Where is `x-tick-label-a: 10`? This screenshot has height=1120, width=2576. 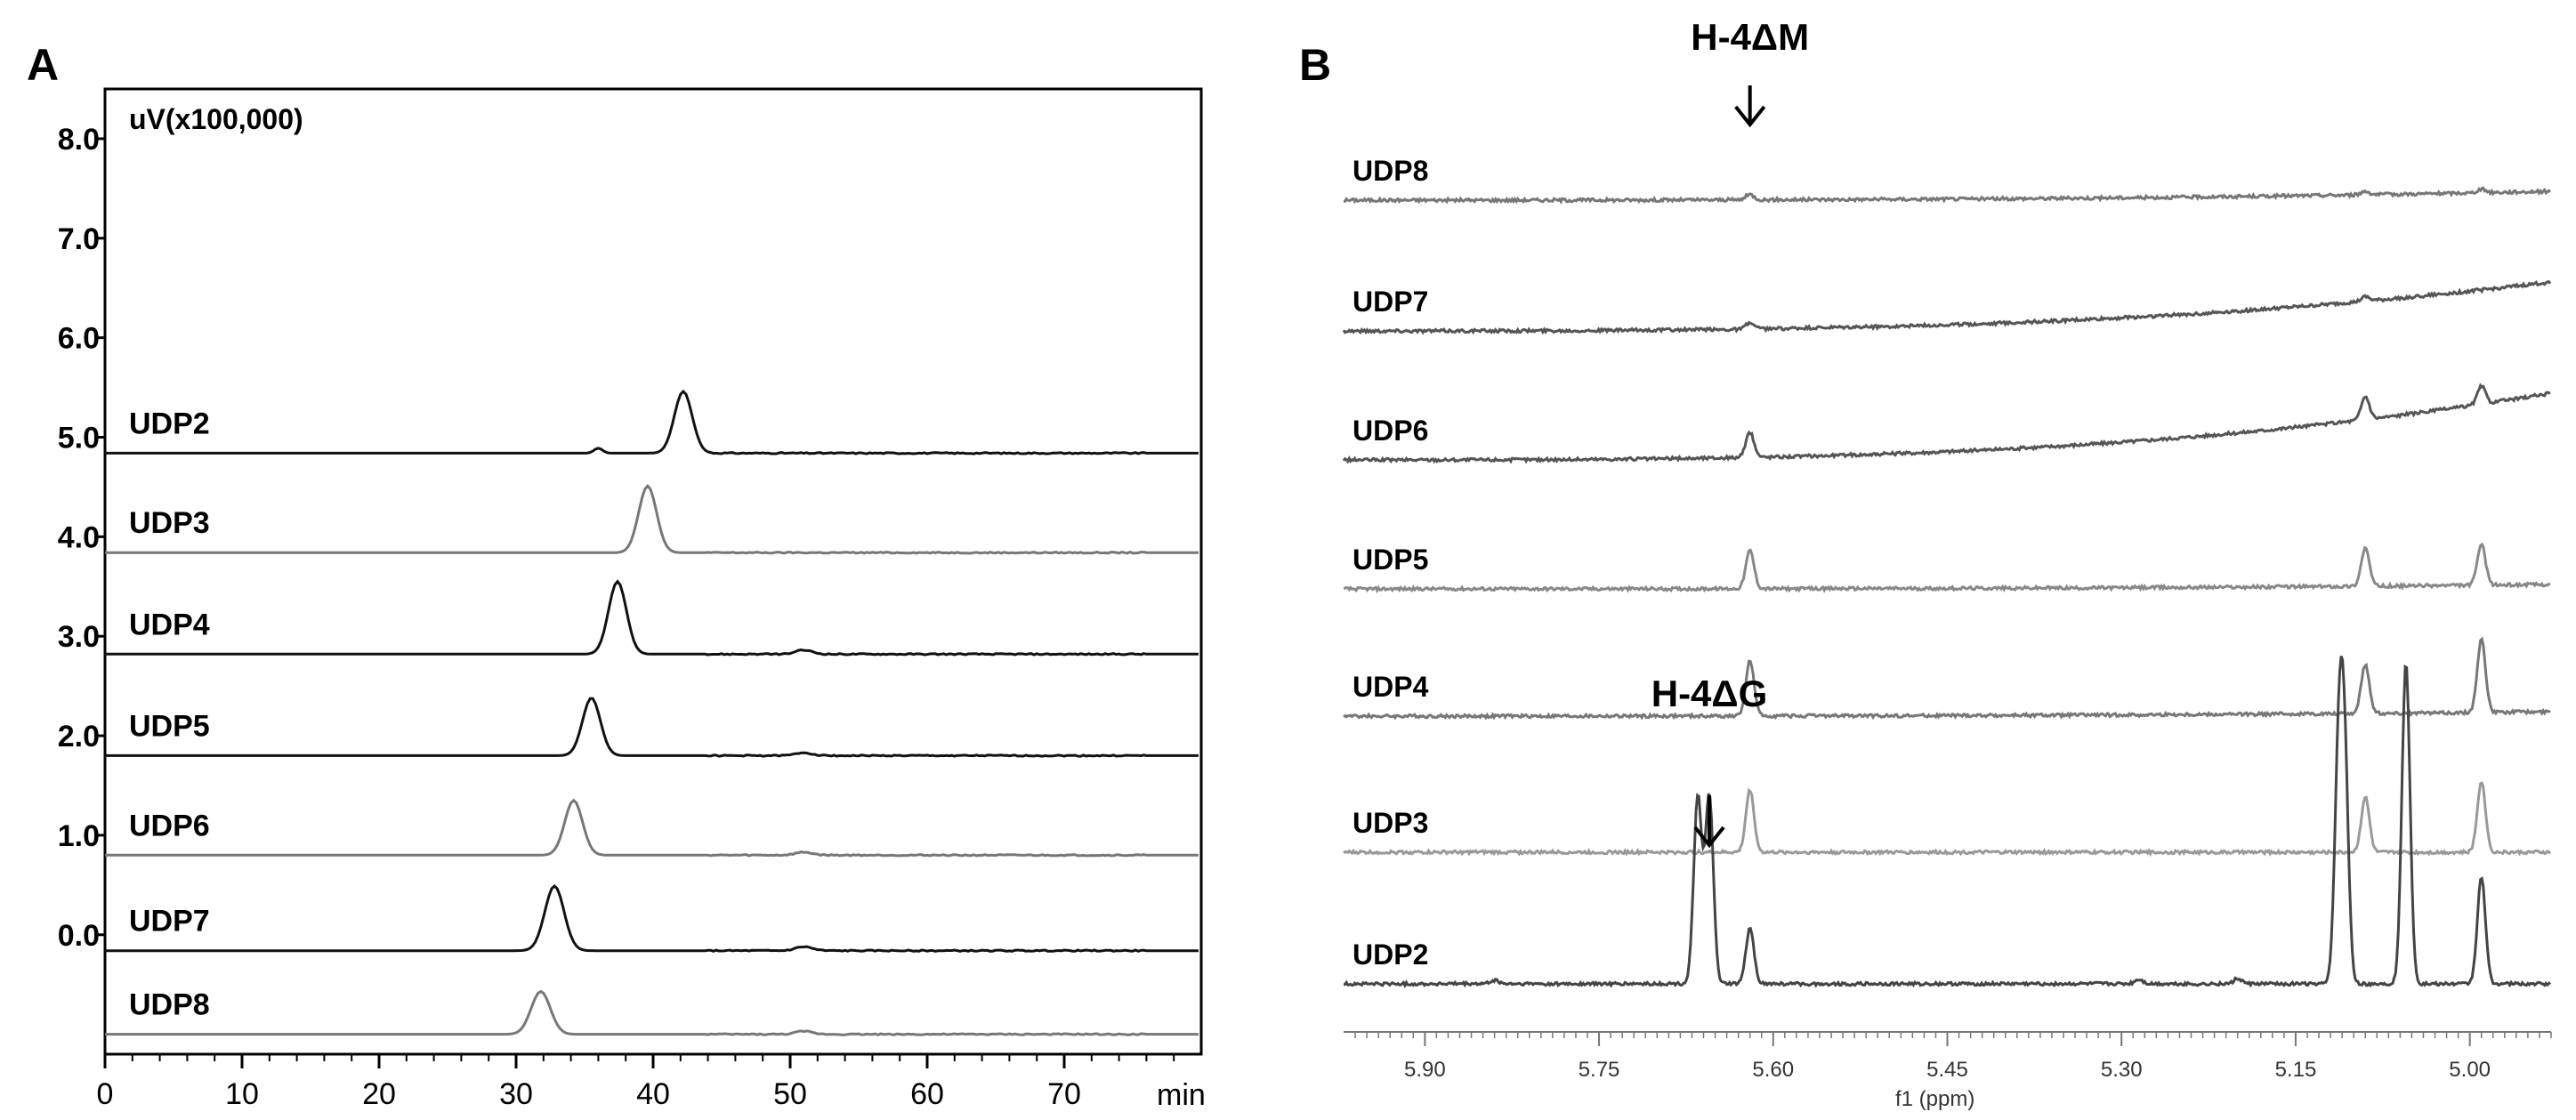 x-tick-label-a: 10 is located at coordinates (242, 1094).